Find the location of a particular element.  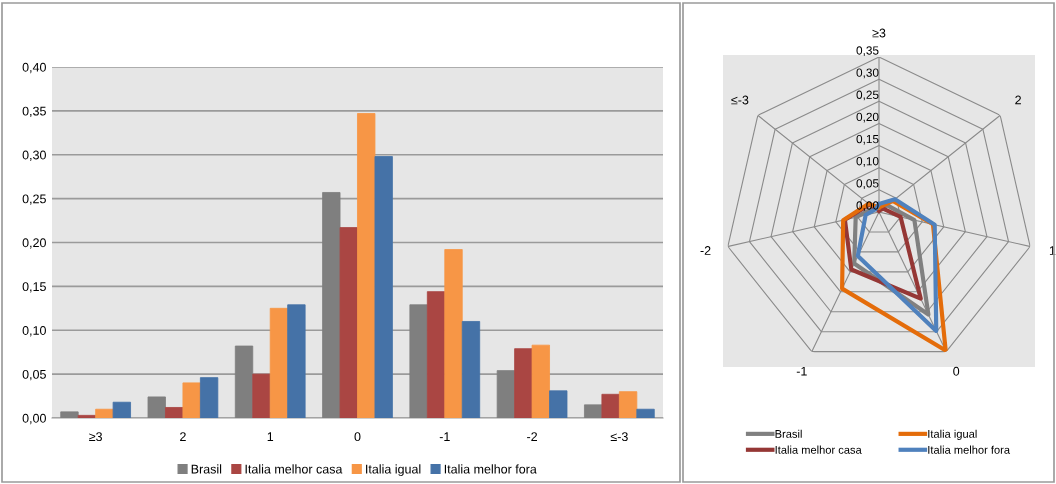

spoke-label: 2 is located at coordinates (1018, 100).